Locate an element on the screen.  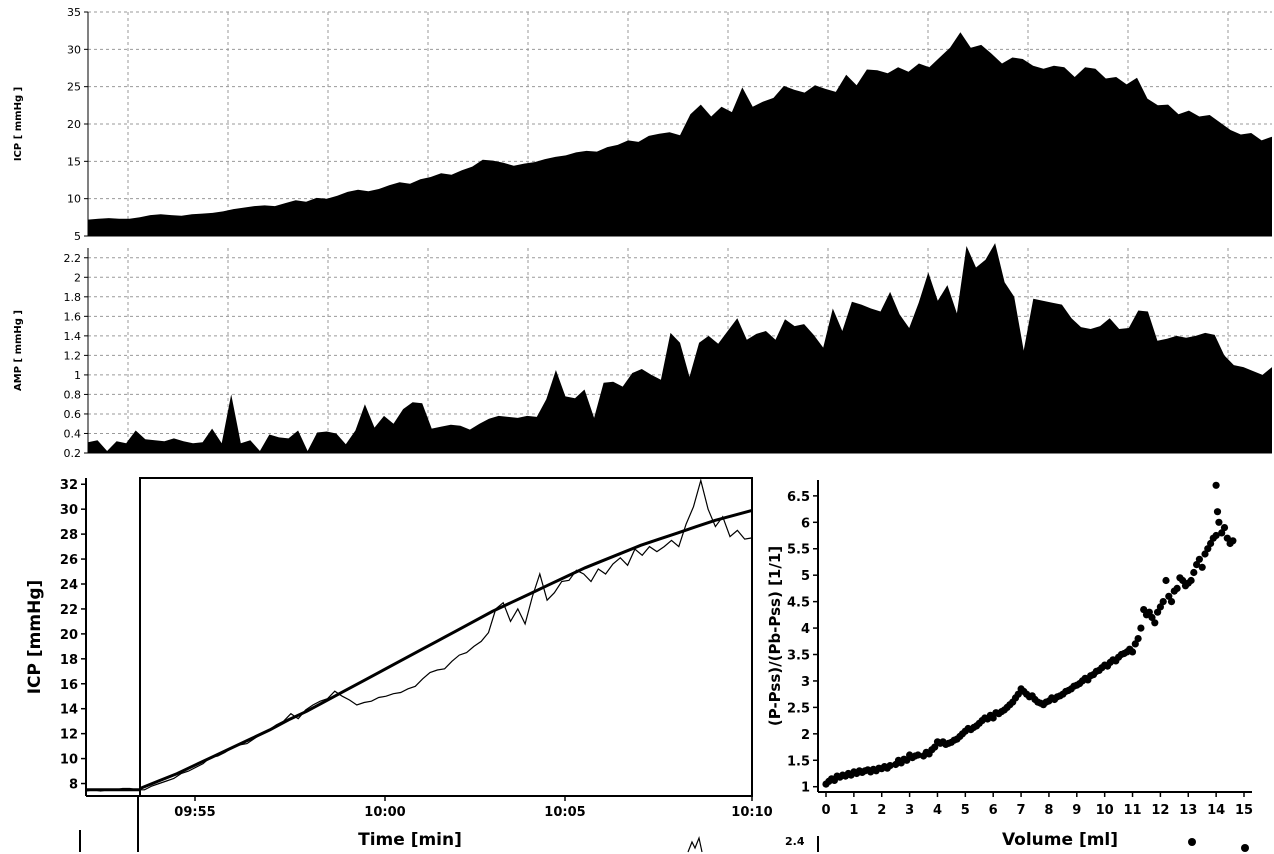
y-tick-label: 1.4 is located at coordinates (73, 336).